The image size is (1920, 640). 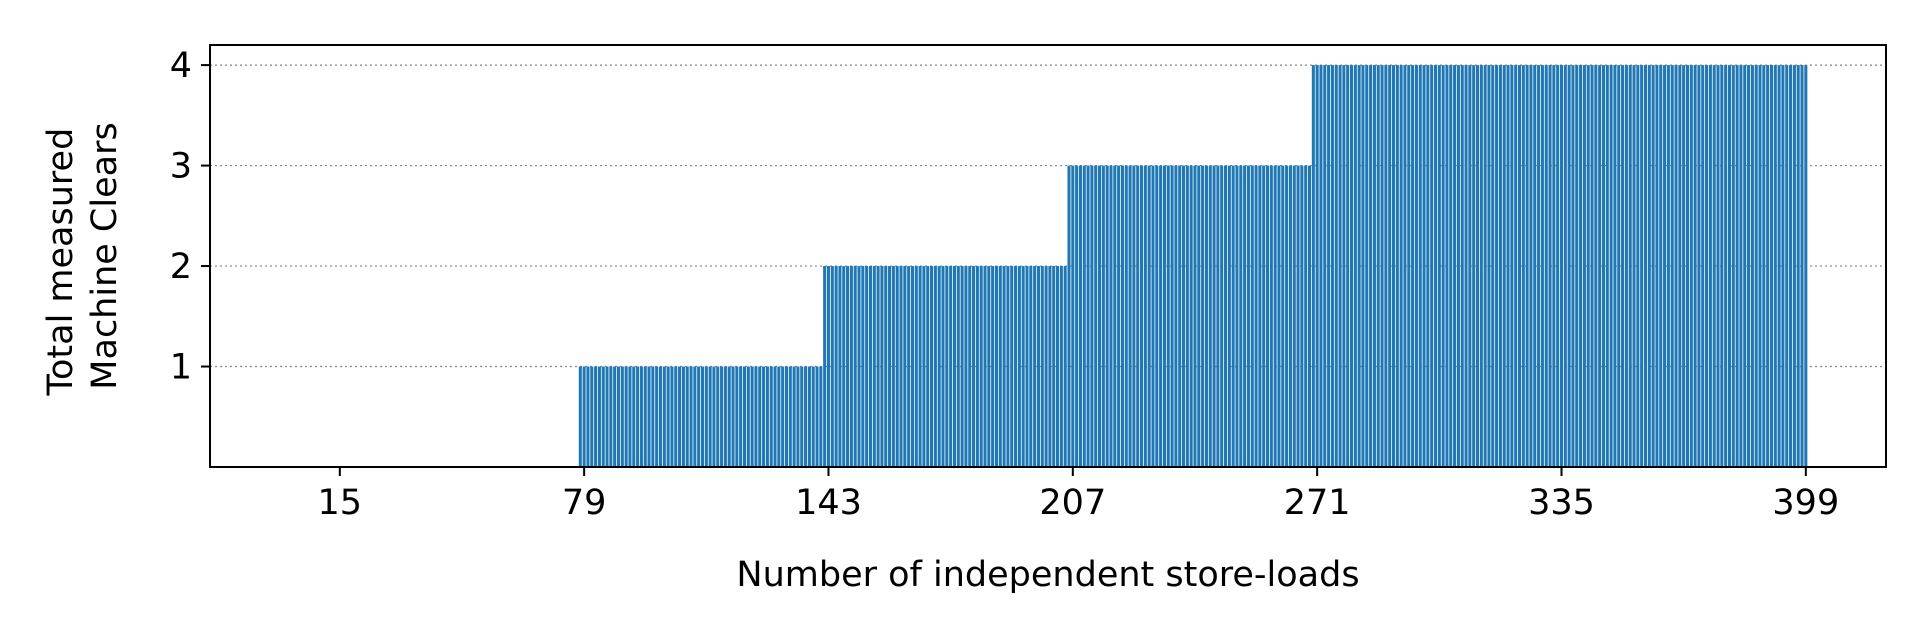 I want to click on y-tick-label: 1, so click(x=181, y=368).